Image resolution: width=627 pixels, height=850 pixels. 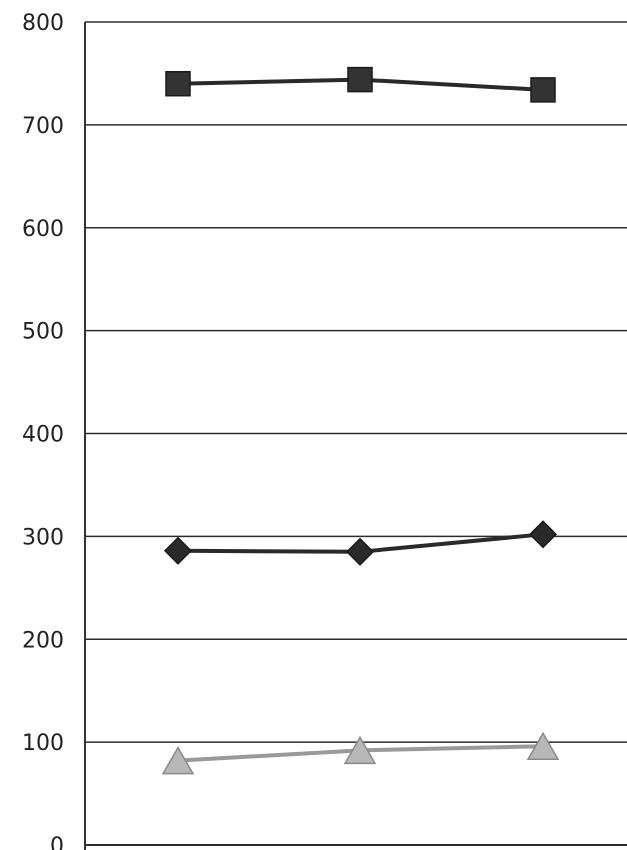 I want to click on y-tick-label-100: 100, so click(x=43, y=743).